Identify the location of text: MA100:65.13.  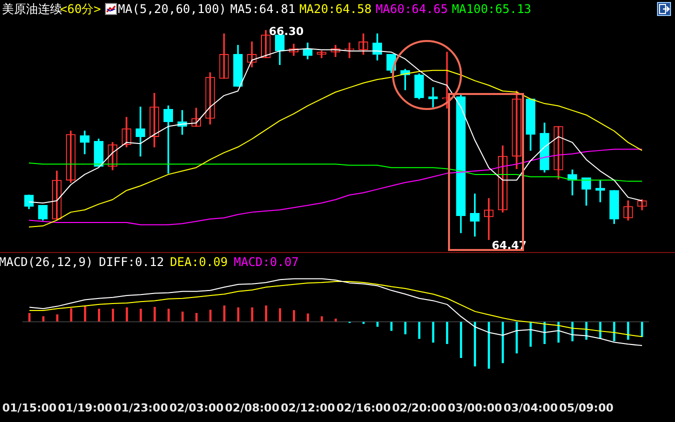
(492, 9).